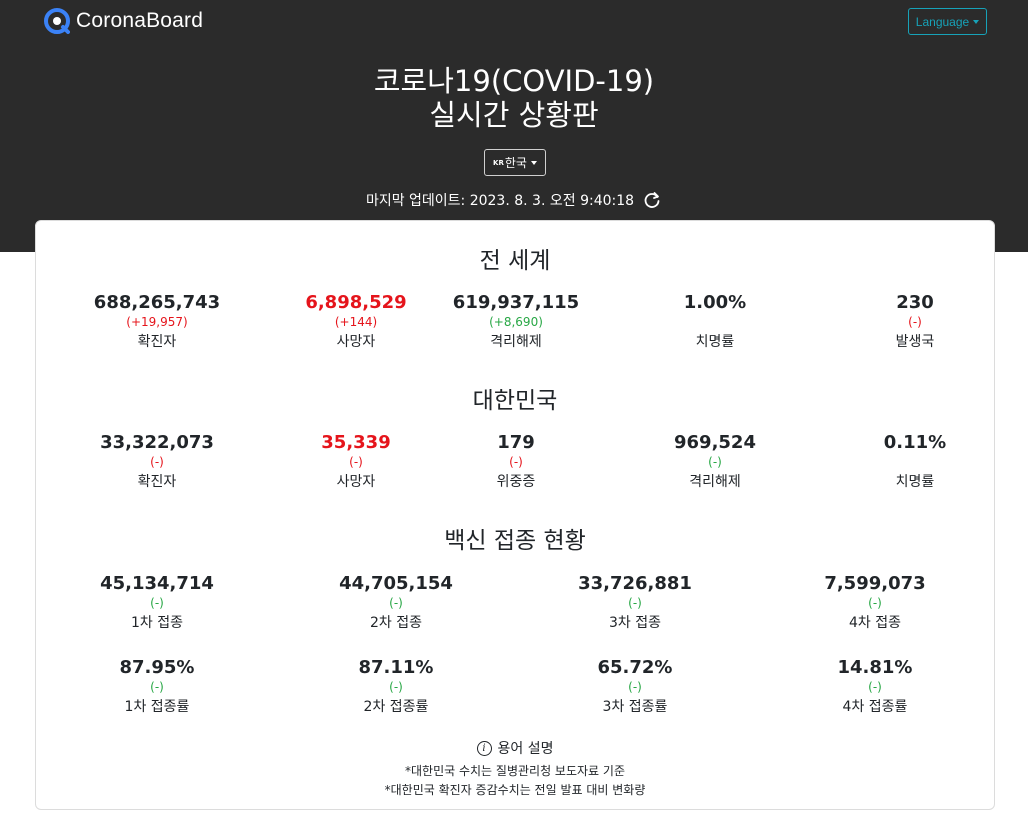 Image resolution: width=1028 pixels, height=818 pixels. I want to click on stat-value: 969,524, so click(715, 442).